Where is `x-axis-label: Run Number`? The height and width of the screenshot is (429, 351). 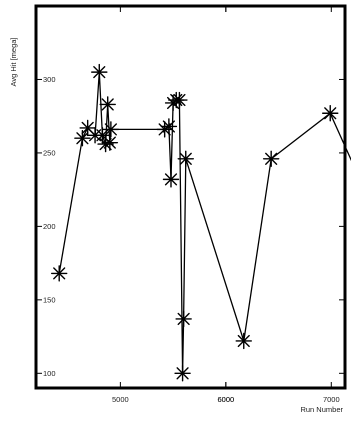 x-axis-label: Run Number is located at coordinates (321, 409).